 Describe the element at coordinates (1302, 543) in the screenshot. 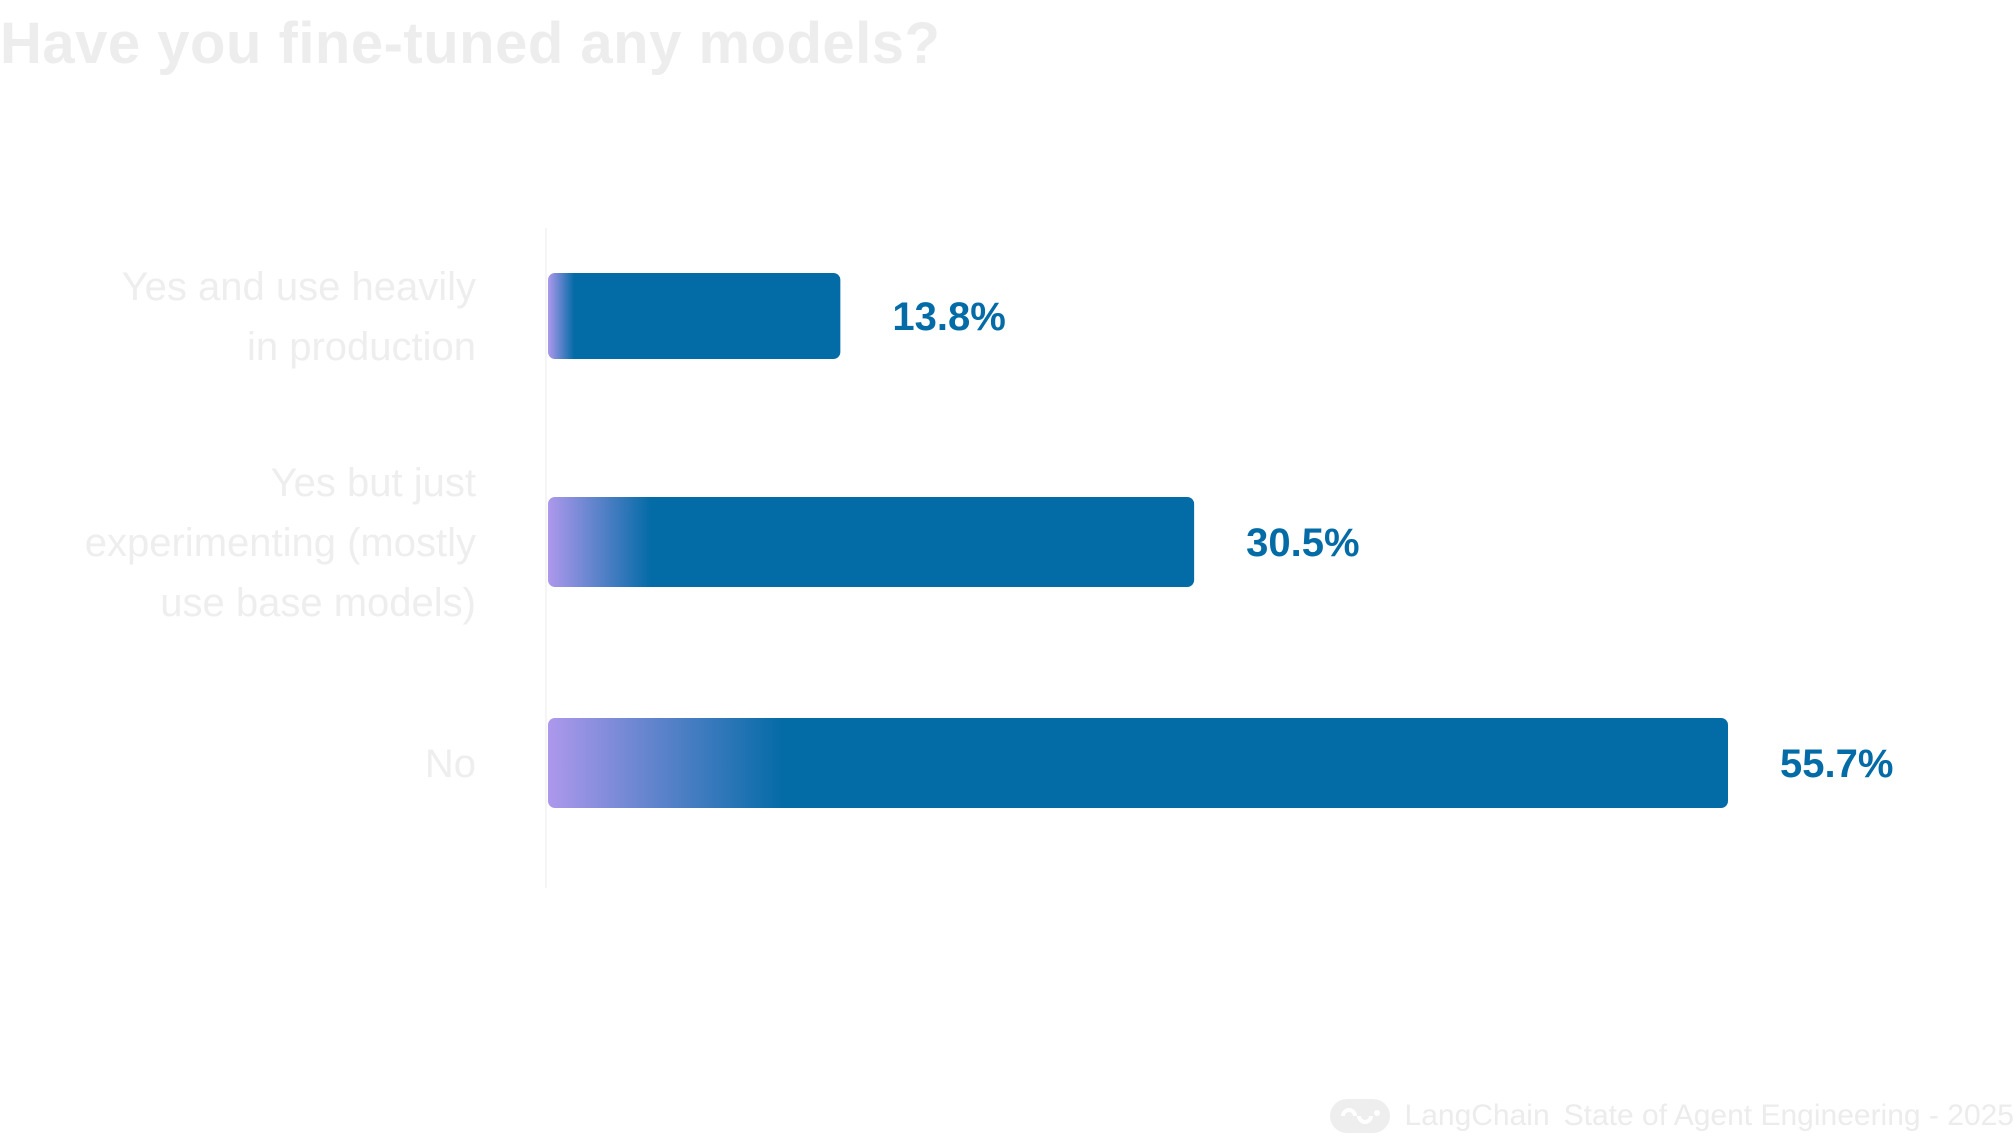

I see `value-label-2: 30.5%` at that location.